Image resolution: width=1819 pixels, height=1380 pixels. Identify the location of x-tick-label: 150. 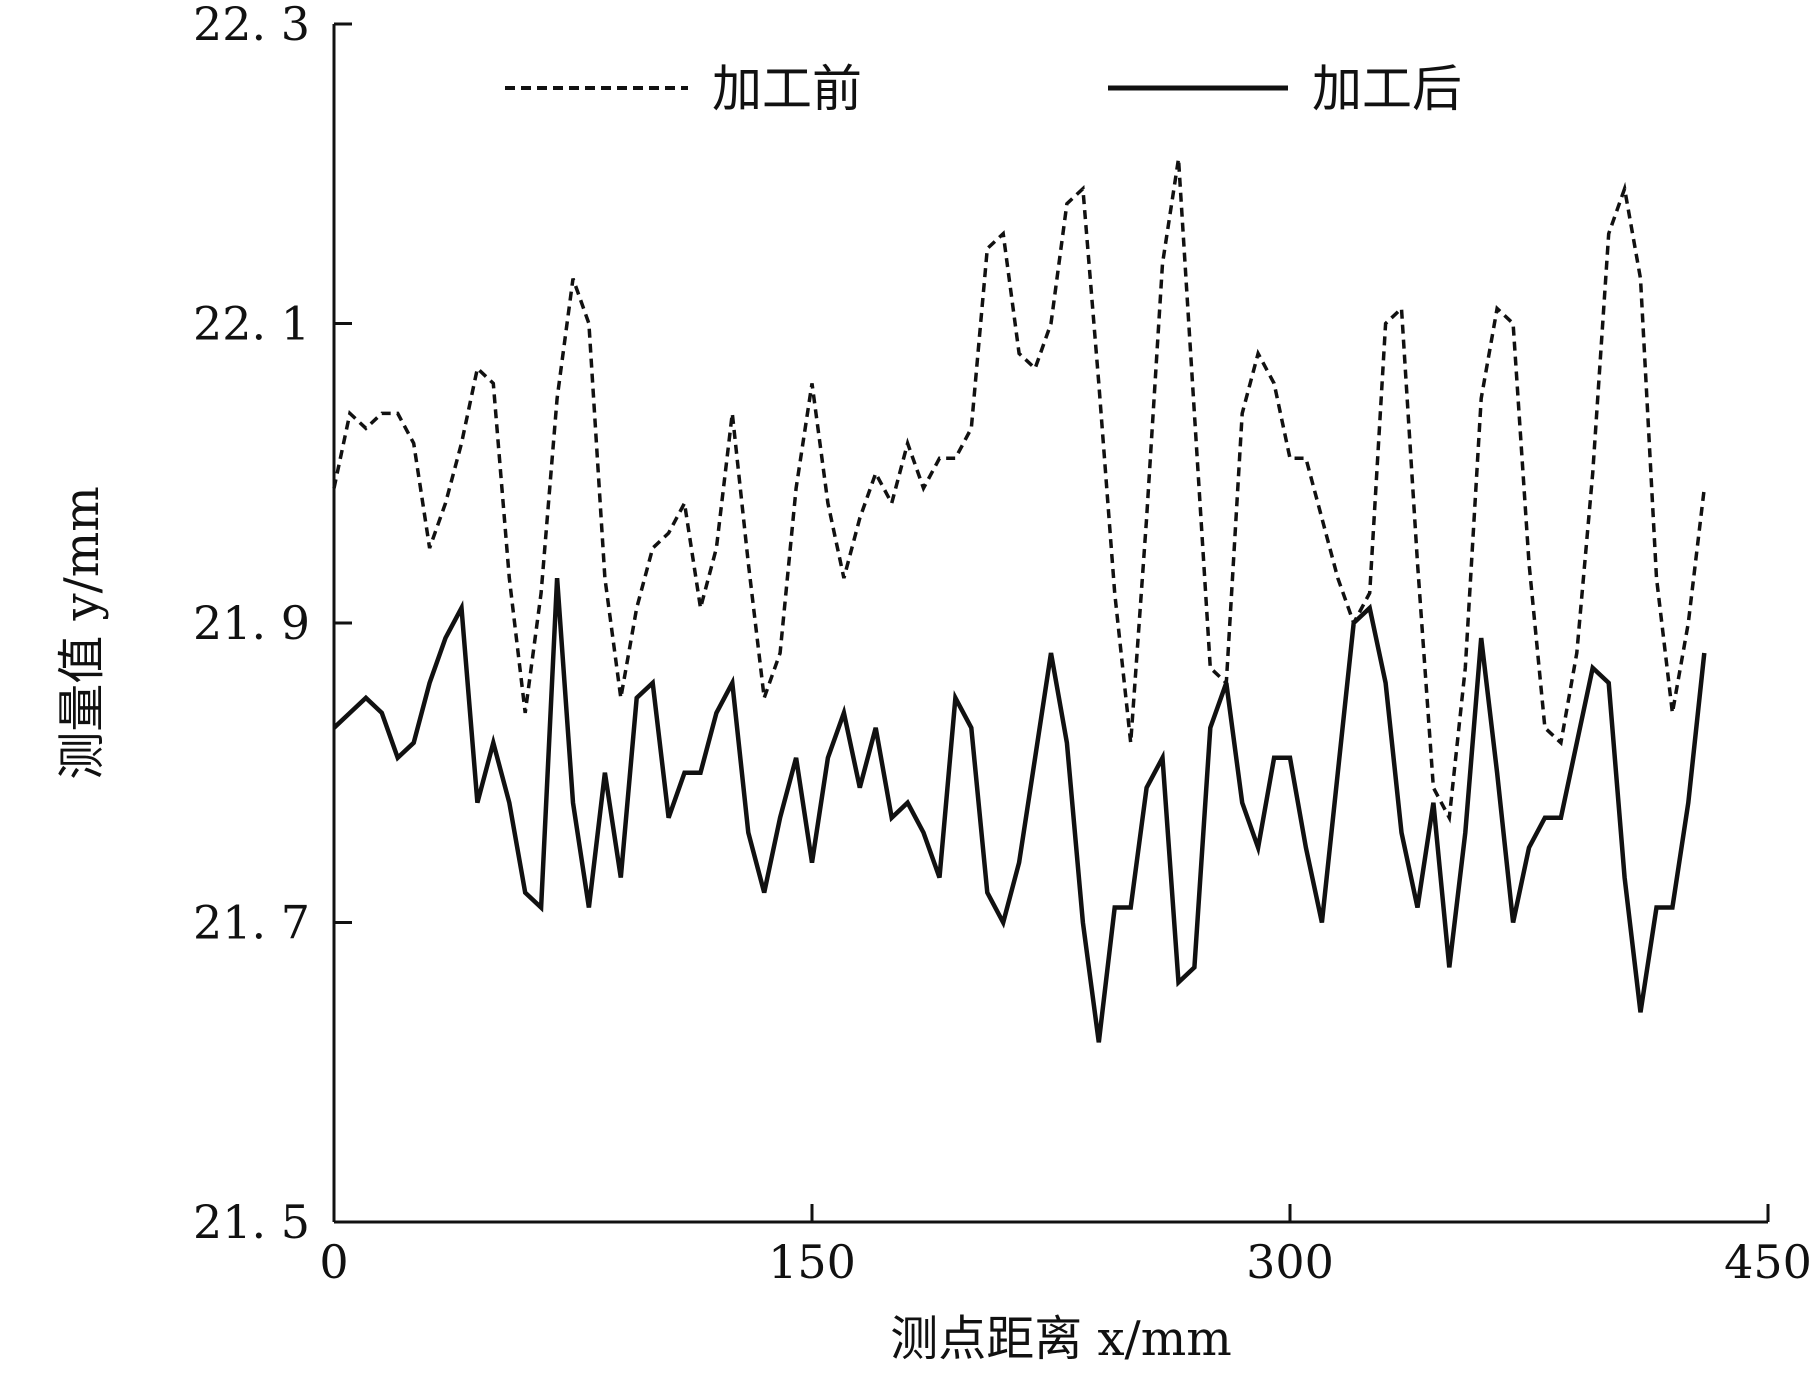
(812, 1262).